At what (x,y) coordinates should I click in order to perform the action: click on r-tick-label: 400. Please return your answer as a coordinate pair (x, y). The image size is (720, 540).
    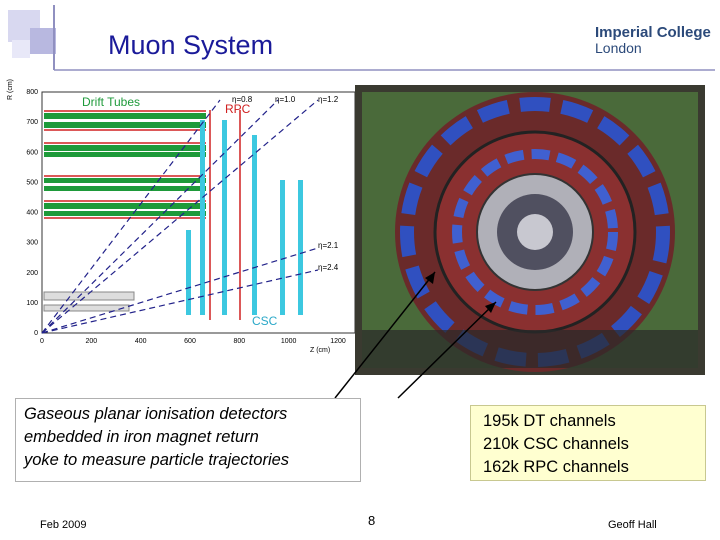
    Looking at the image, I should click on (32, 213).